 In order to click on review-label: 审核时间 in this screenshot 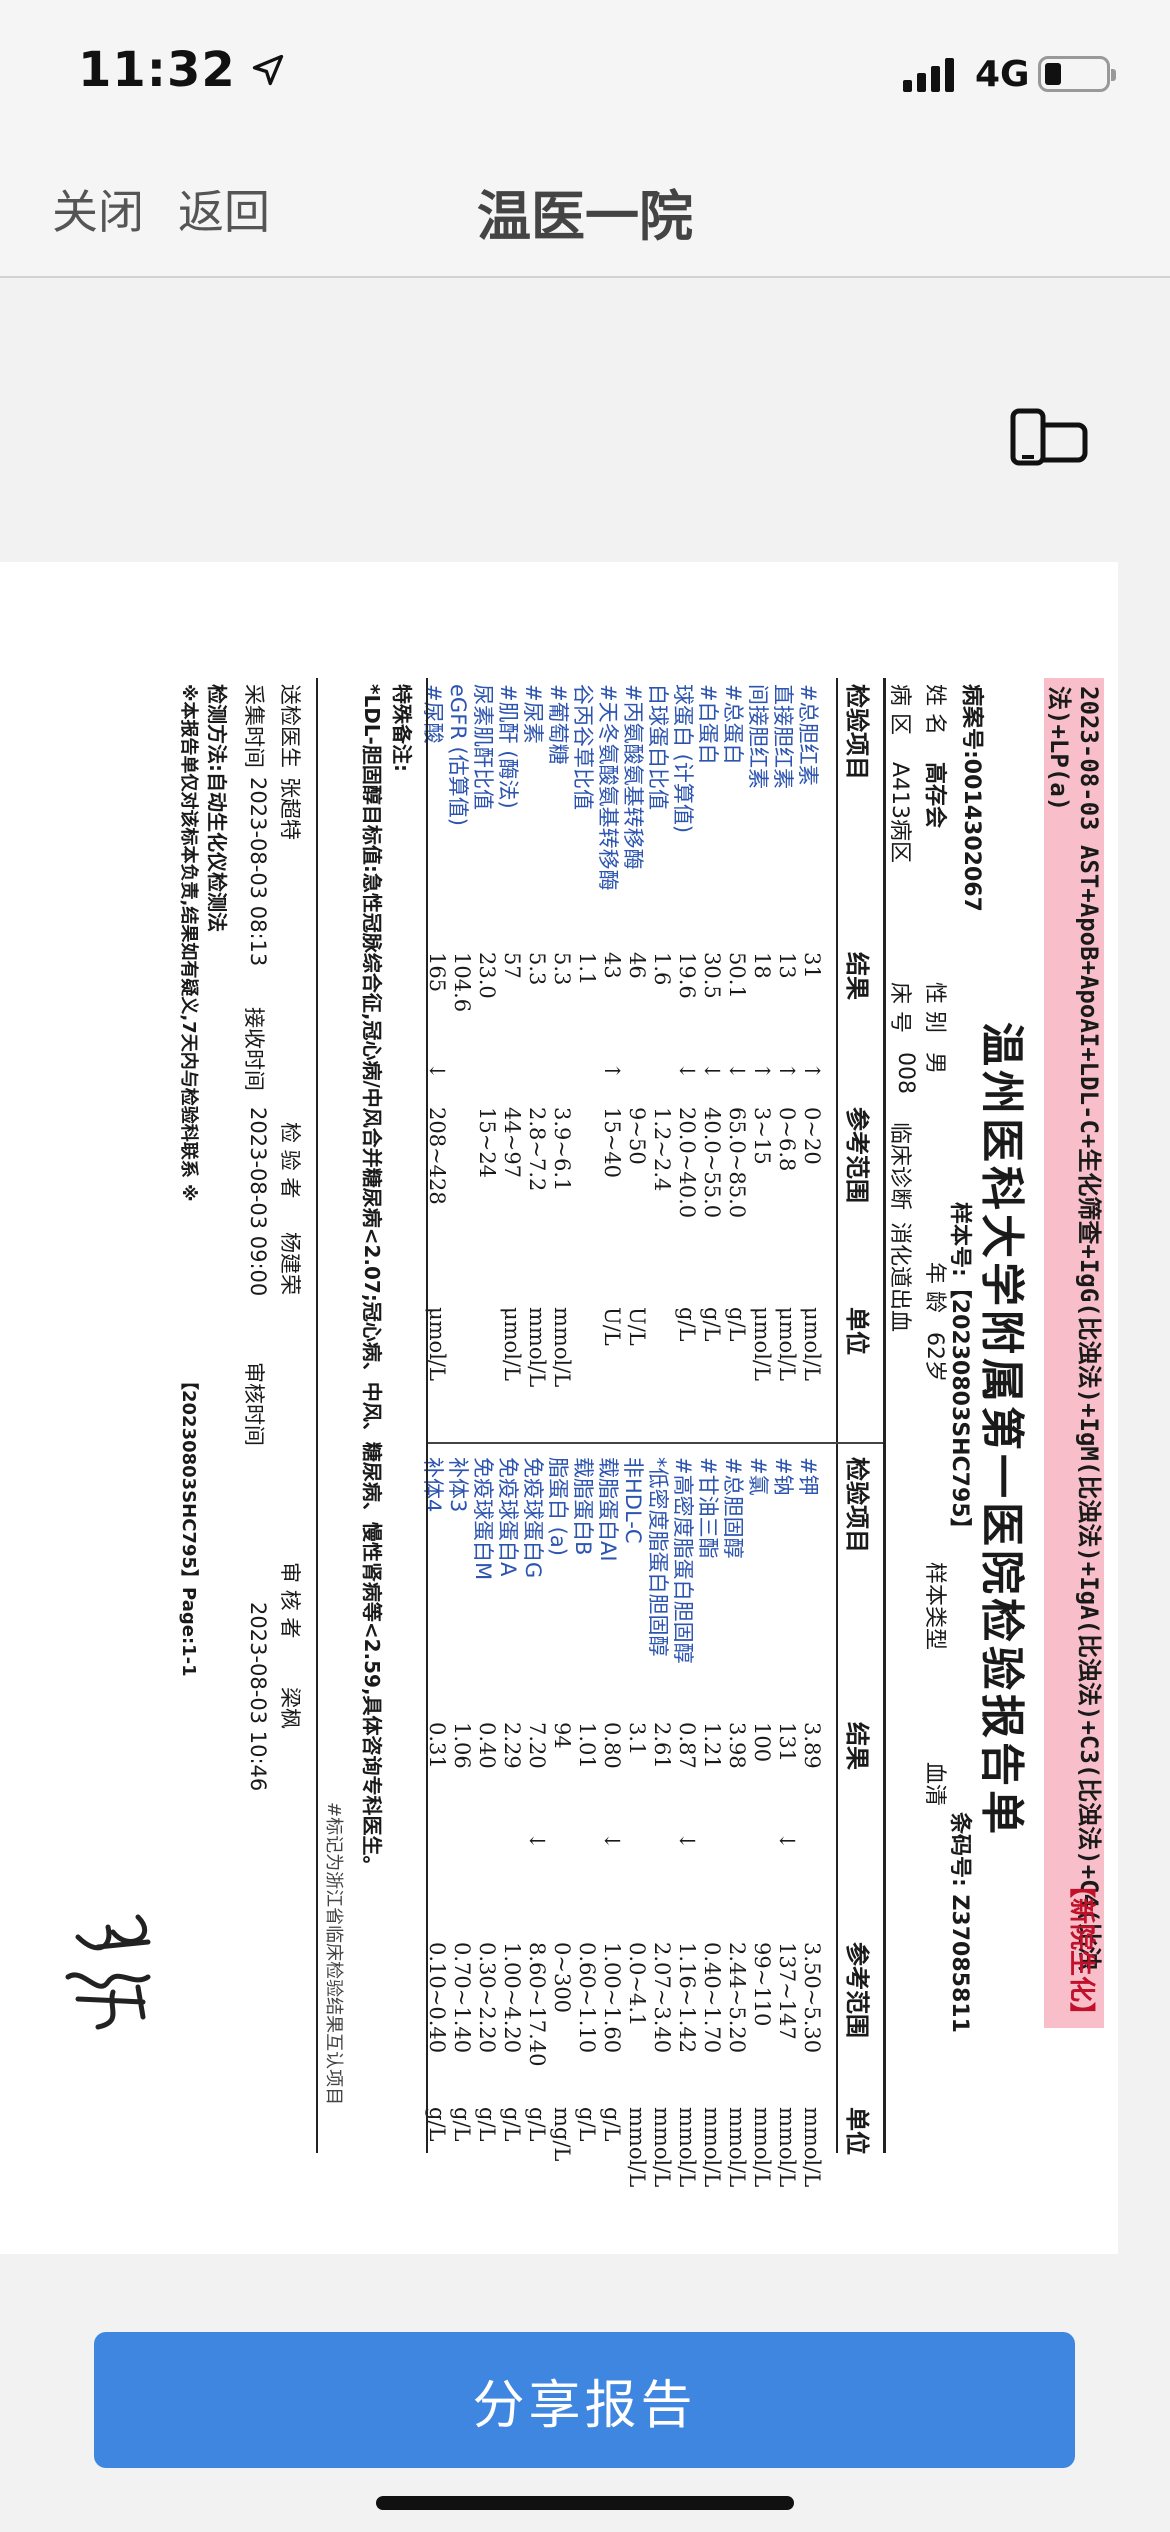, I will do `click(254, 1404)`.